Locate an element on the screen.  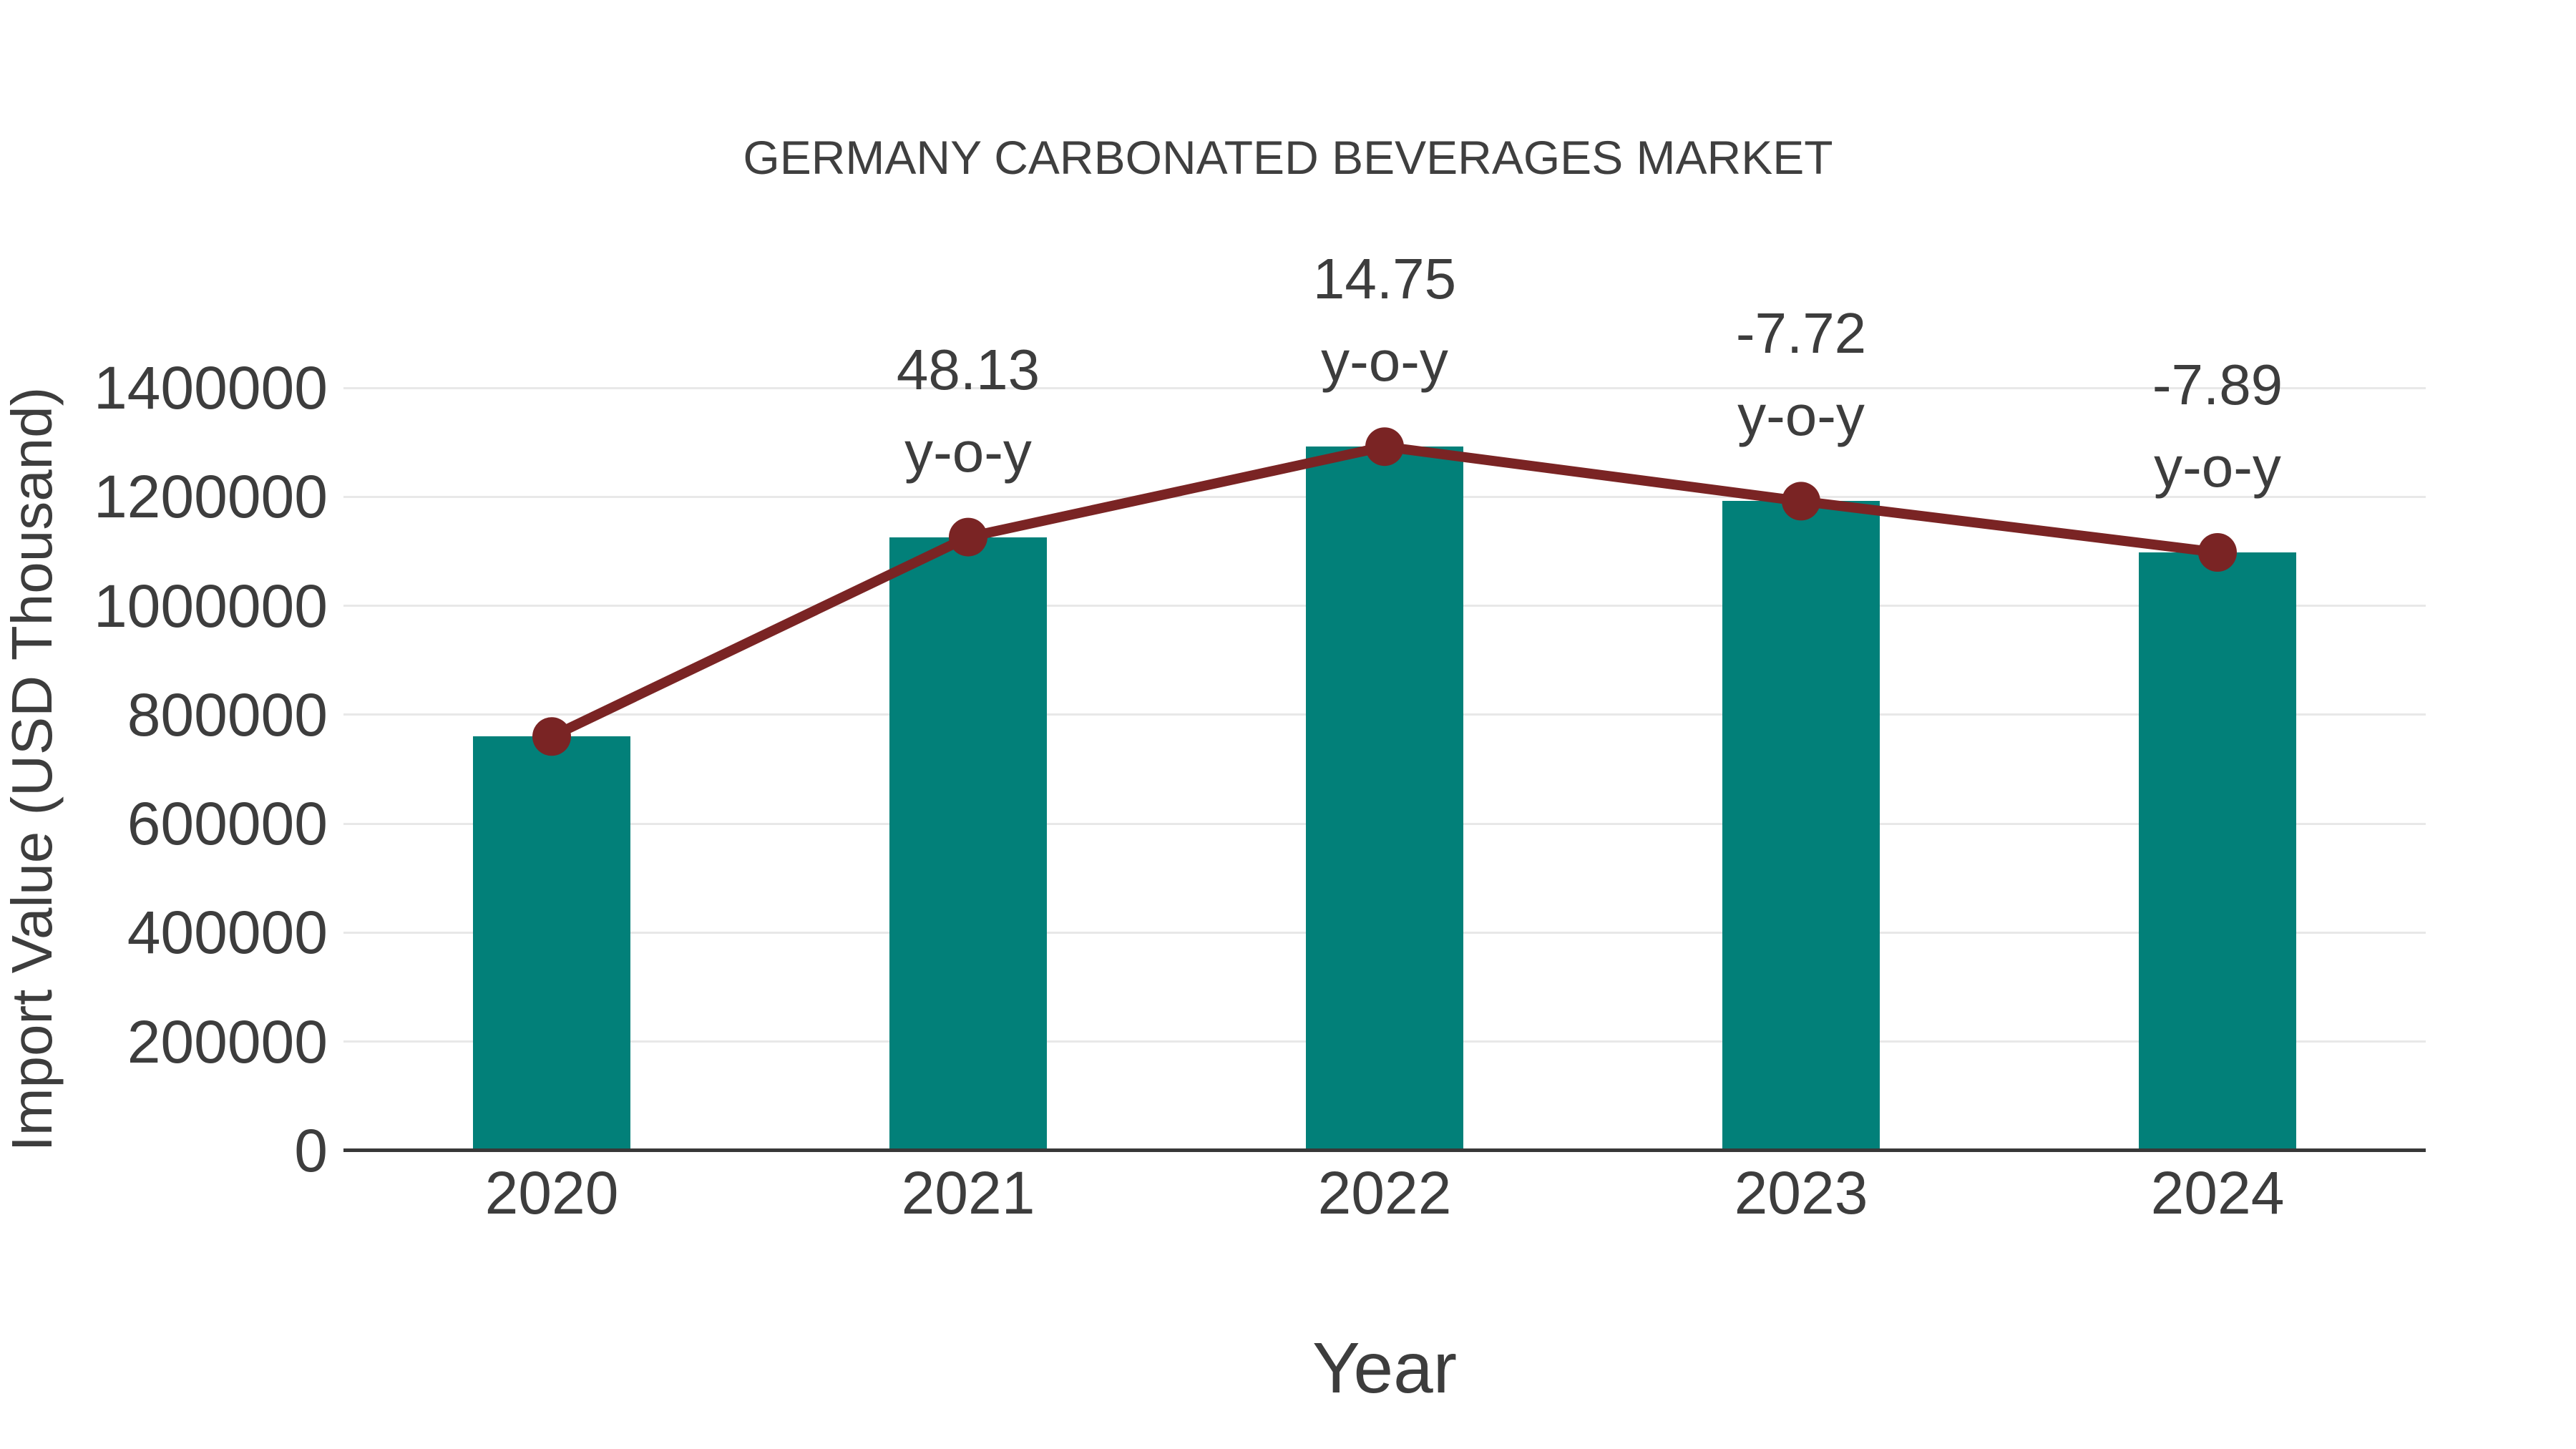
annotation-2022: 14.75 y-o-y is located at coordinates (1384, 320).